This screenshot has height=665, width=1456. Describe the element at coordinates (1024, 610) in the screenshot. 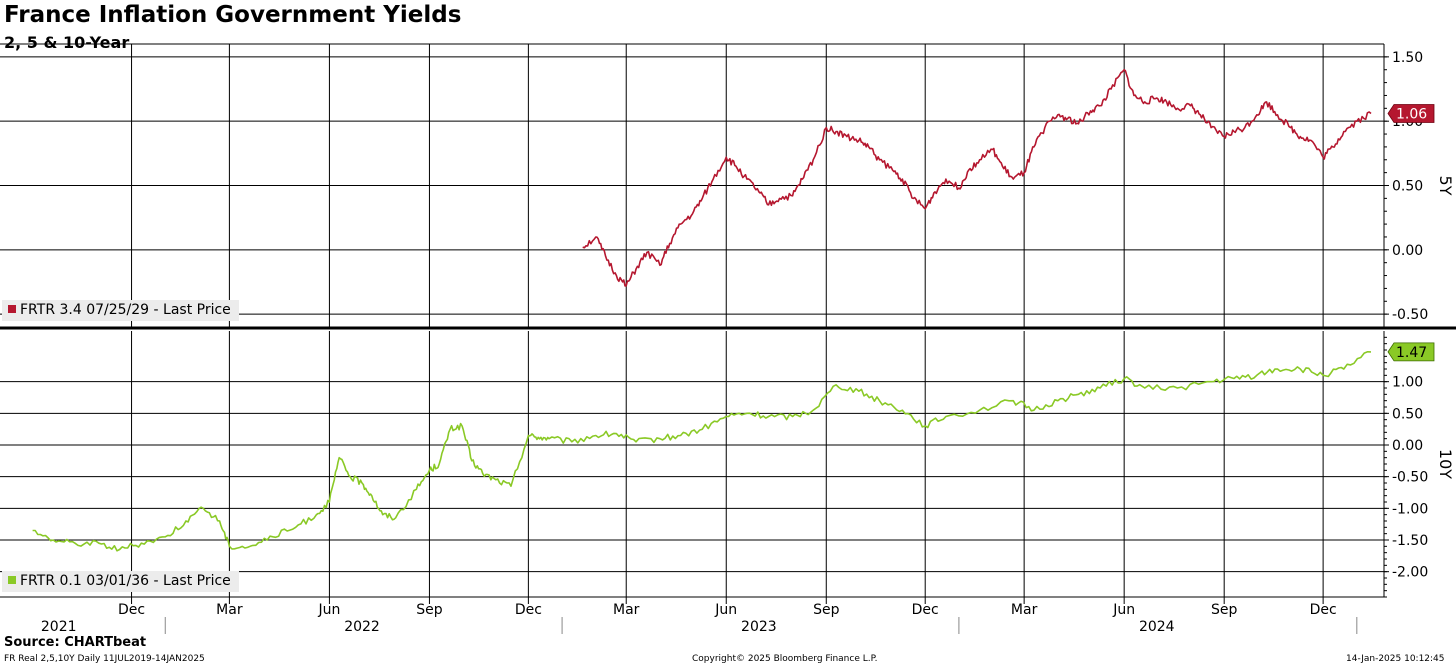

I see `xtick-label-9: Mar` at that location.